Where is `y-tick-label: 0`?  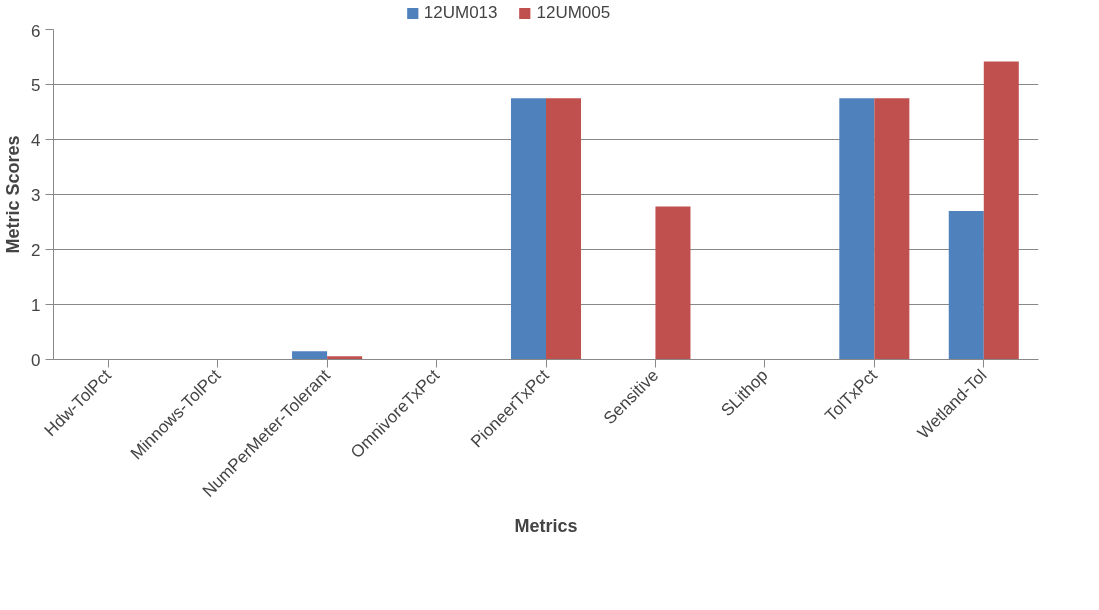 y-tick-label: 0 is located at coordinates (36, 360).